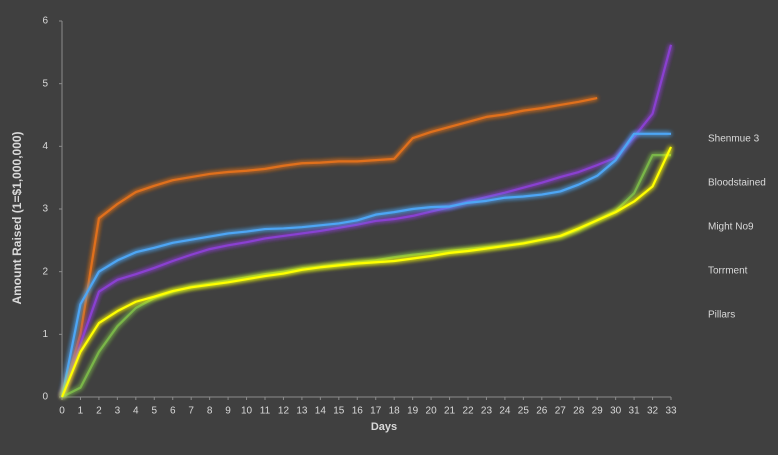 The image size is (778, 455). I want to click on x-tick-label: 29, so click(598, 411).